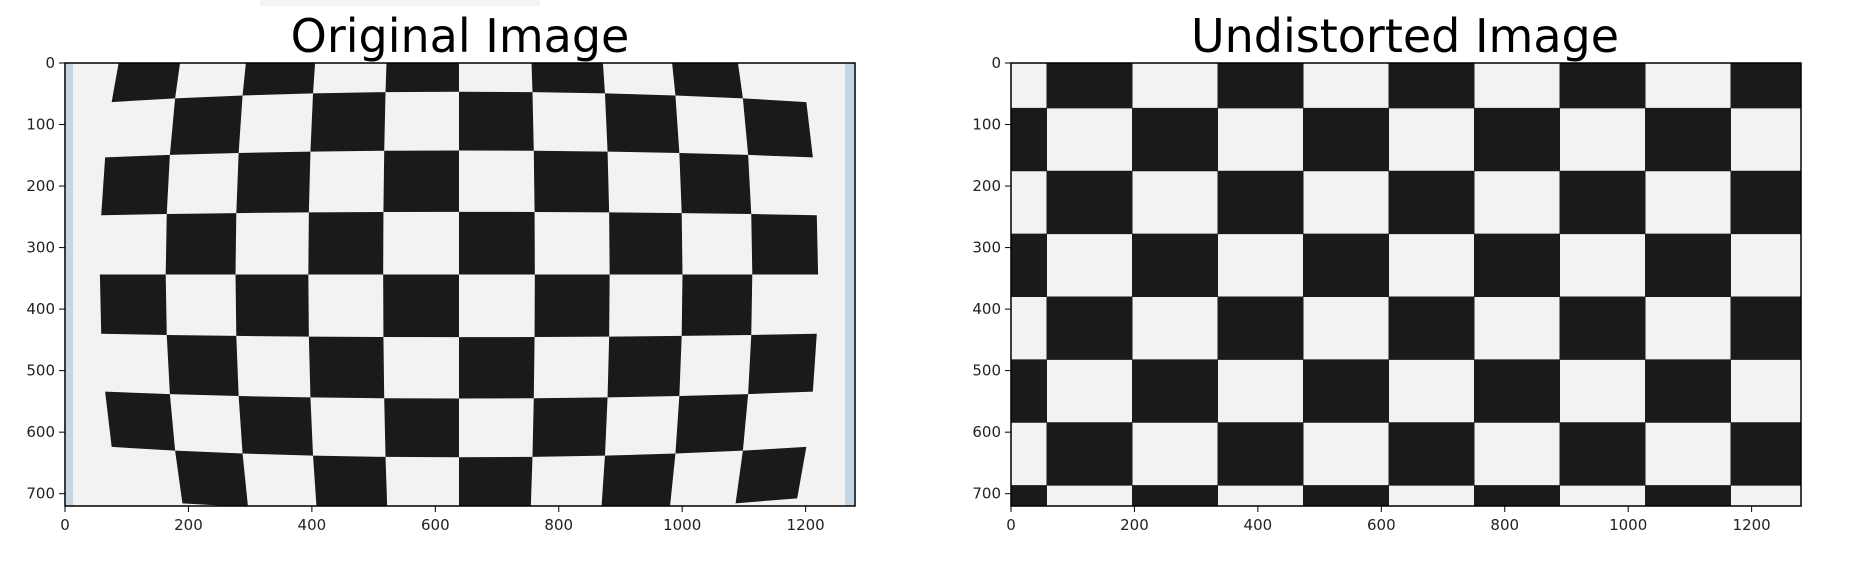 The image size is (1858, 577). What do you see at coordinates (45, 278) in the screenshot?
I see `y-axis-ticks-original: 0 100 200 300 400 500 600 700` at bounding box center [45, 278].